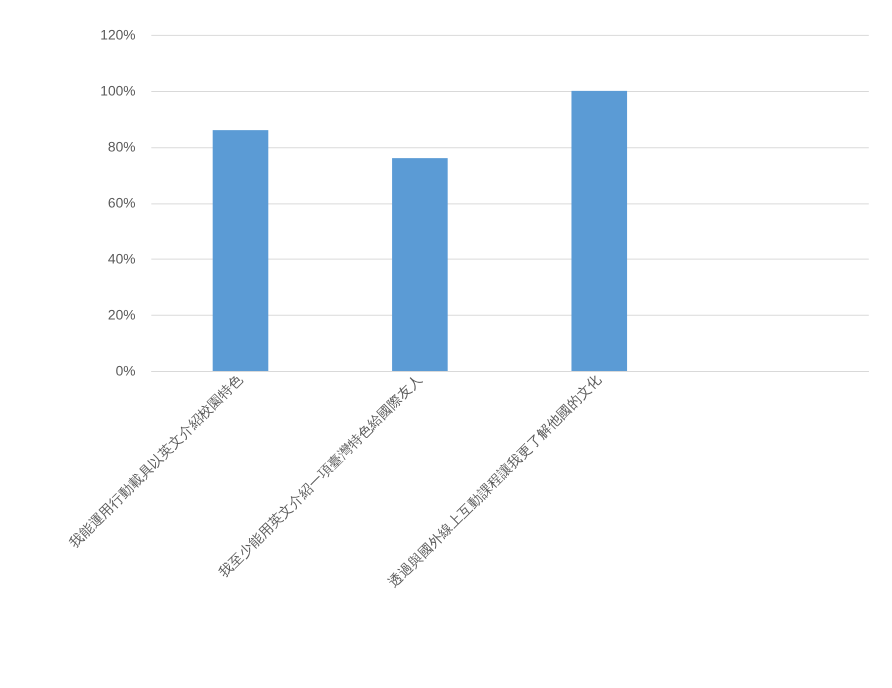 The height and width of the screenshot is (688, 892). Describe the element at coordinates (126, 370) in the screenshot. I see `y-tick-label: 0%` at that location.